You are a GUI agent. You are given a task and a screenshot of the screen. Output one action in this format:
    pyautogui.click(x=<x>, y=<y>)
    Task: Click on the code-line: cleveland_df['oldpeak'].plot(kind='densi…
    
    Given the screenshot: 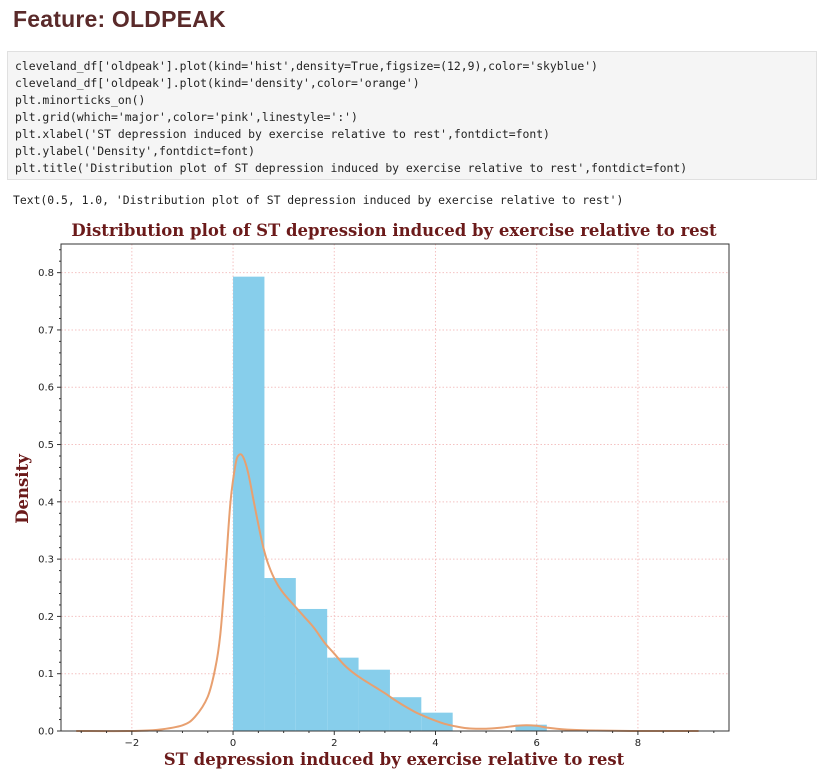 What is the action you would take?
    pyautogui.click(x=217, y=83)
    